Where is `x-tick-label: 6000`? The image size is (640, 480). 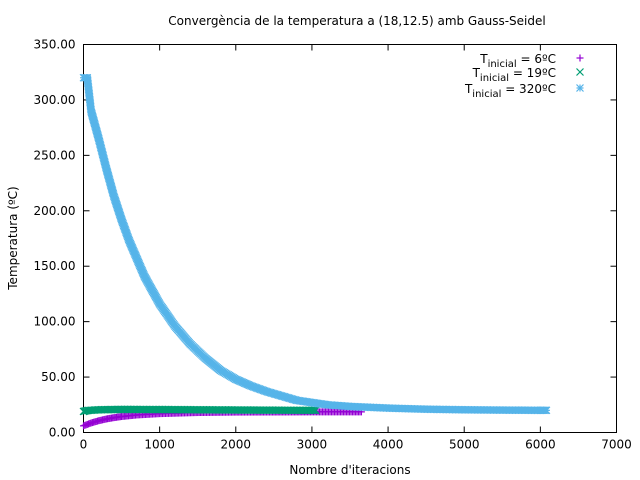 x-tick-label: 6000 is located at coordinates (540, 445).